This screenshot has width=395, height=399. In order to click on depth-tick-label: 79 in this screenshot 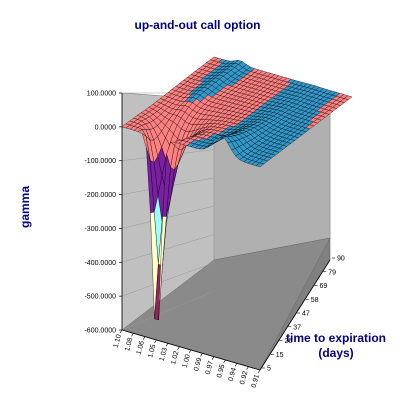, I will do `click(332, 272)`.